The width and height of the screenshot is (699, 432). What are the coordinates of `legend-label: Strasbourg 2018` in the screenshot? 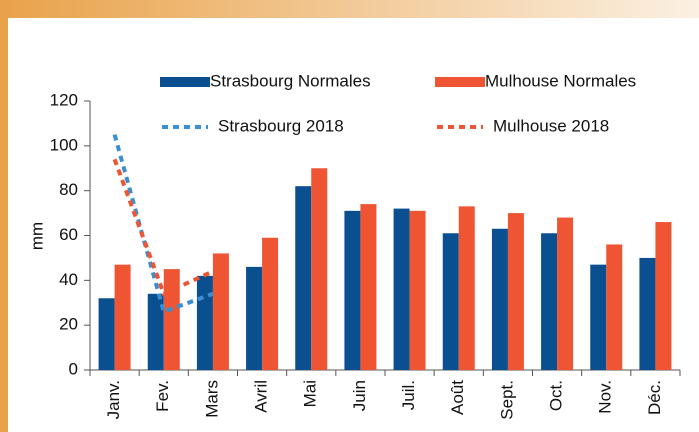 It's located at (281, 125).